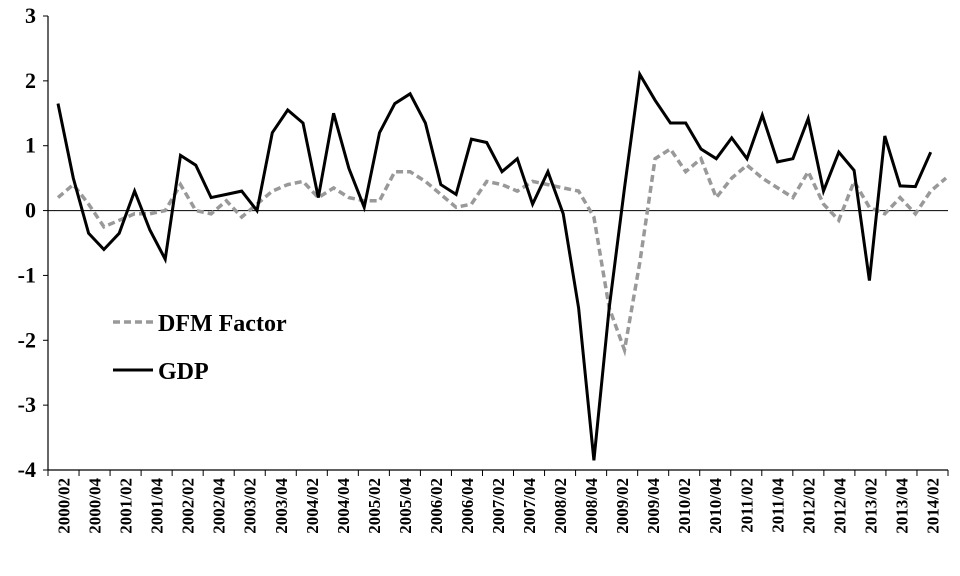 The height and width of the screenshot is (576, 960). What do you see at coordinates (560, 506) in the screenshot?
I see `x-tick-label: 2008/02` at bounding box center [560, 506].